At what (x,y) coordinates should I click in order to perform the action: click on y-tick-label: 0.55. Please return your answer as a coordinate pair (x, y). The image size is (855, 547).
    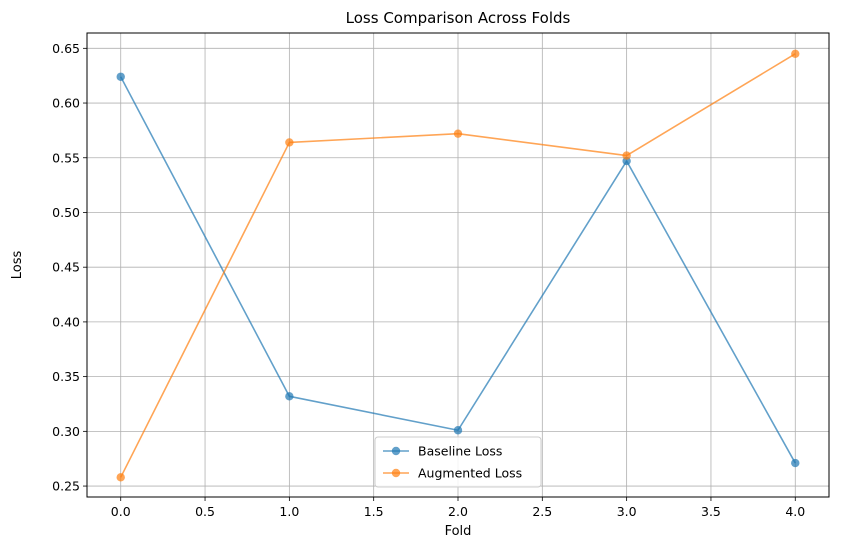
    Looking at the image, I should click on (66, 157).